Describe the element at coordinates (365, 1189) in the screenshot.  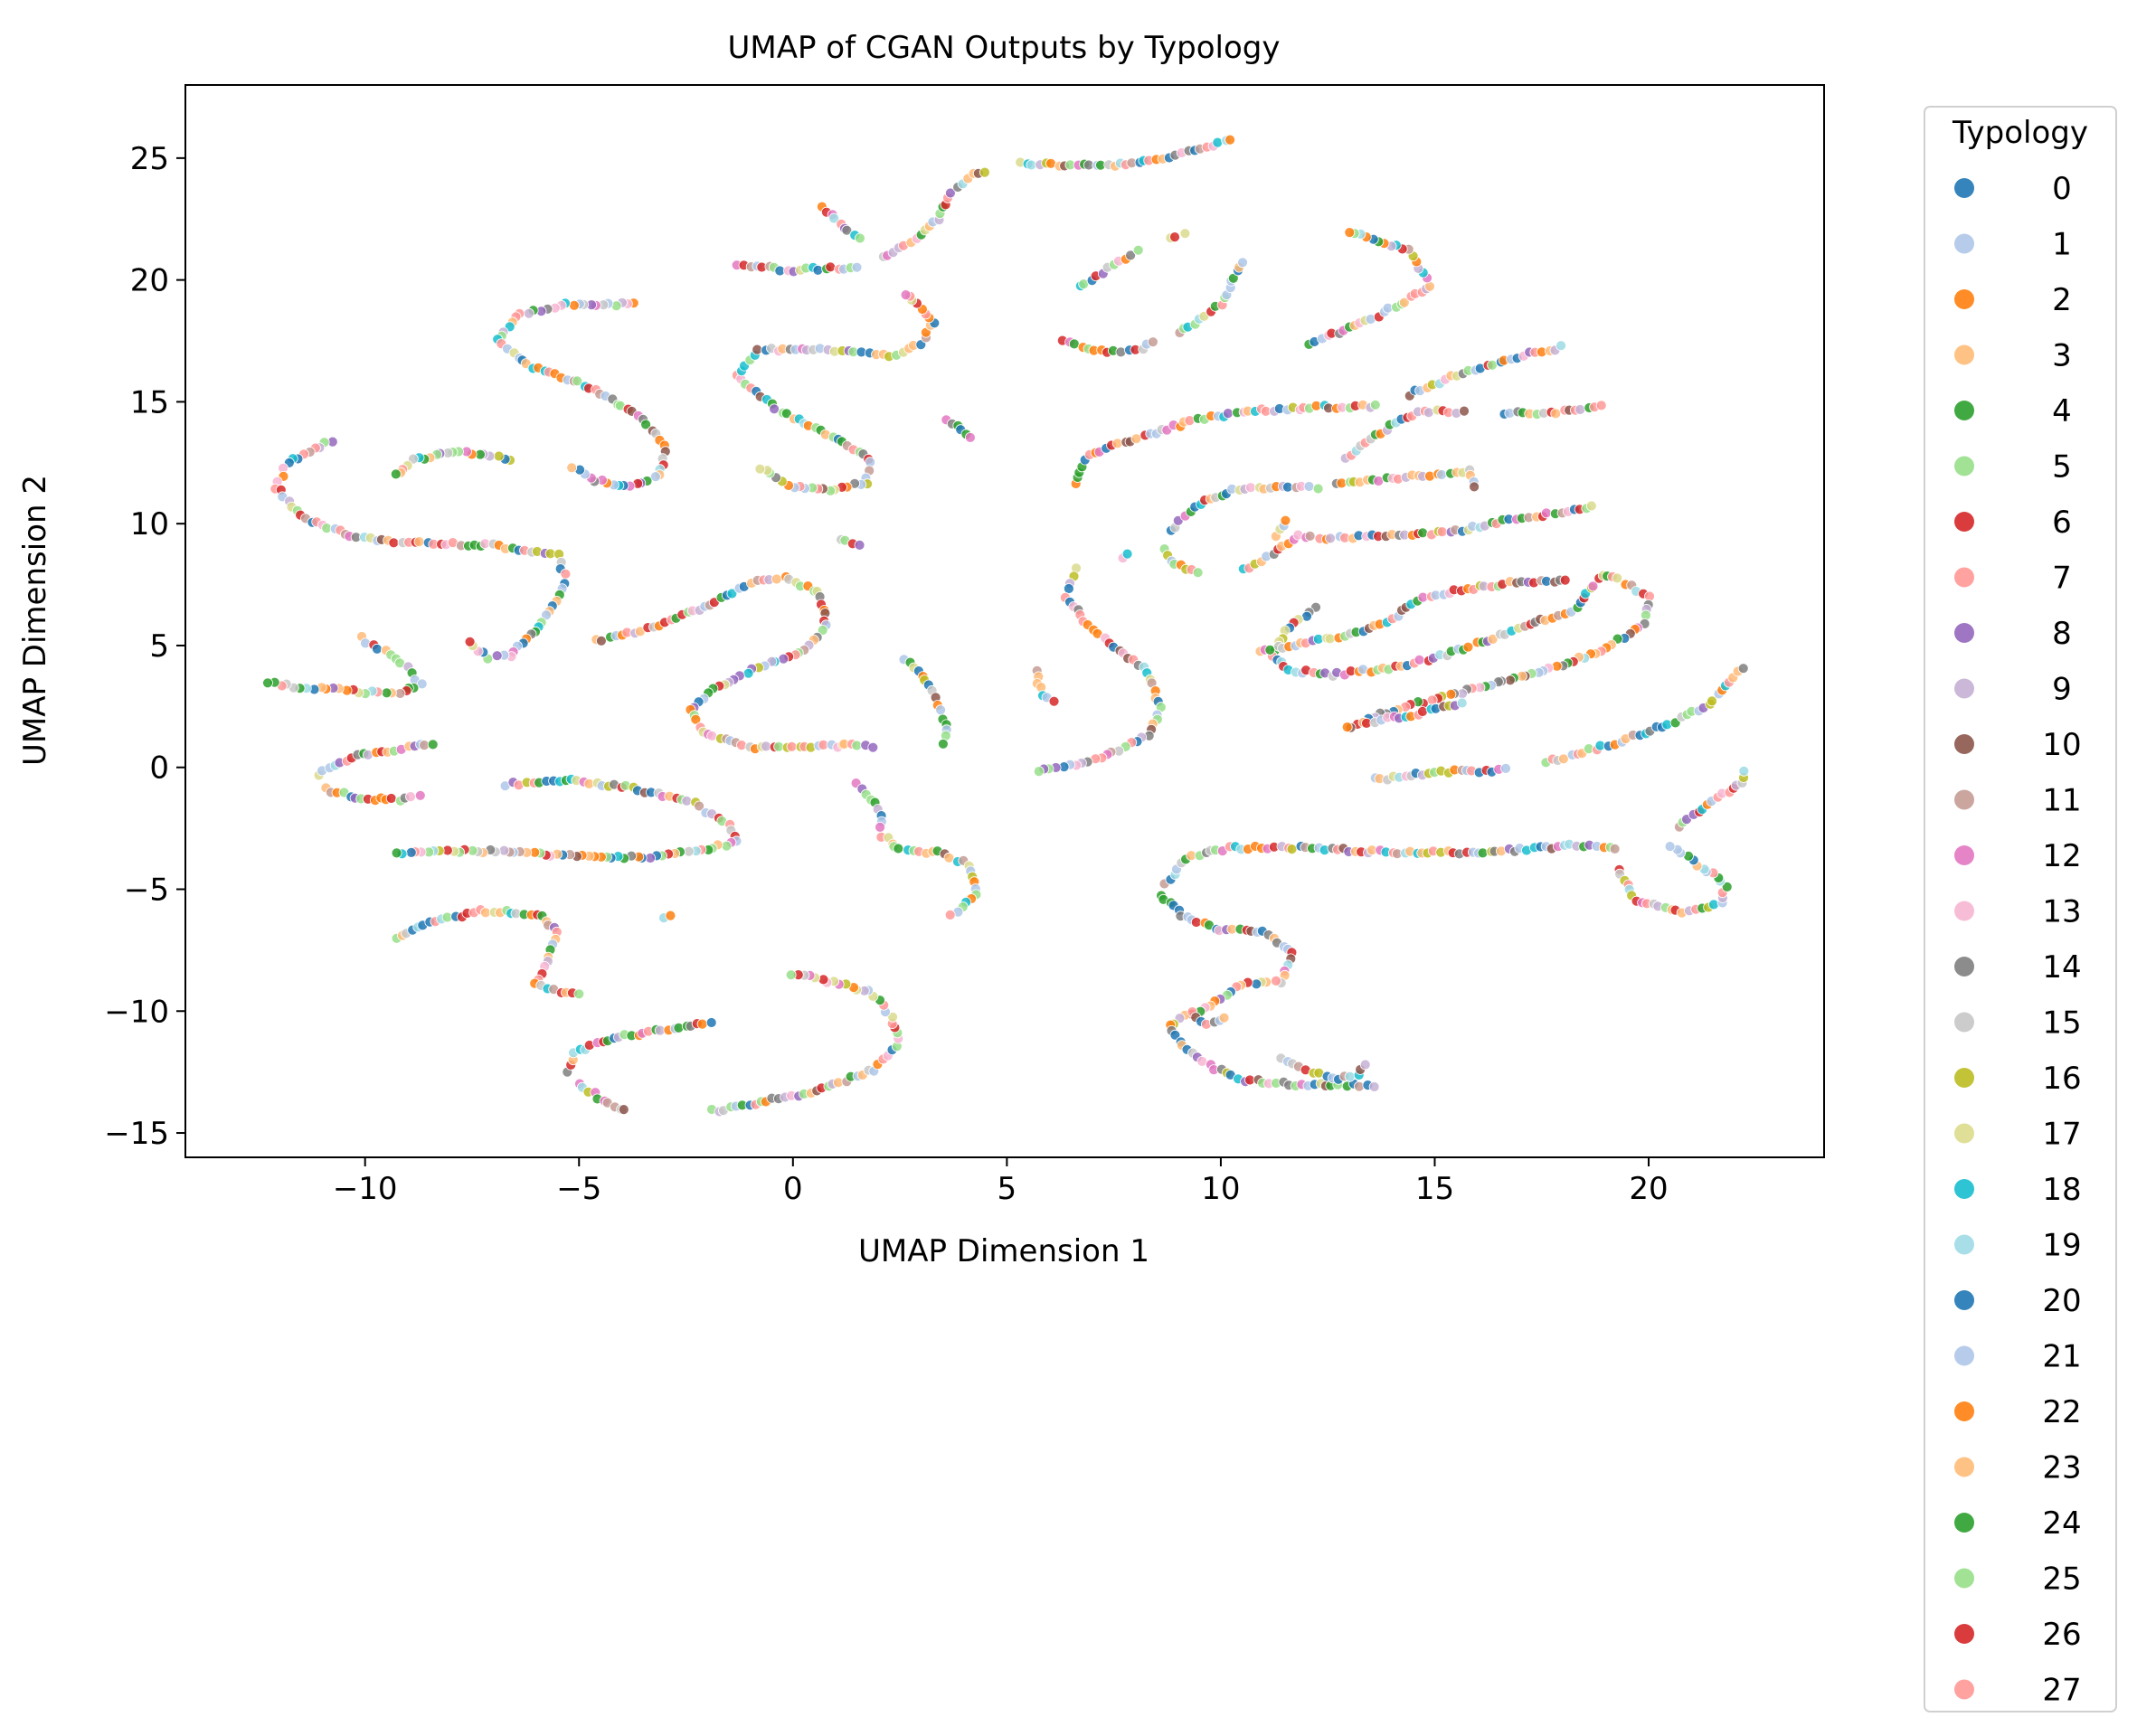
I see `x-tick-label-0: −10` at that location.